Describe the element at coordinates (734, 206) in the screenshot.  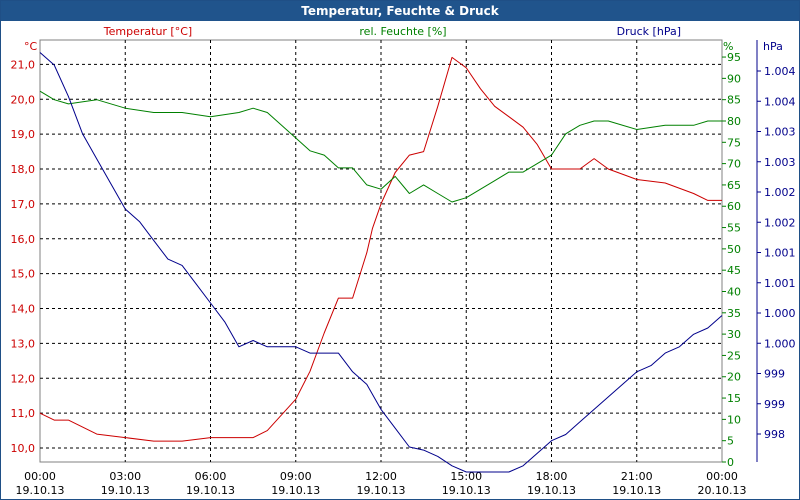
I see `humidity-tick-label: 60` at that location.